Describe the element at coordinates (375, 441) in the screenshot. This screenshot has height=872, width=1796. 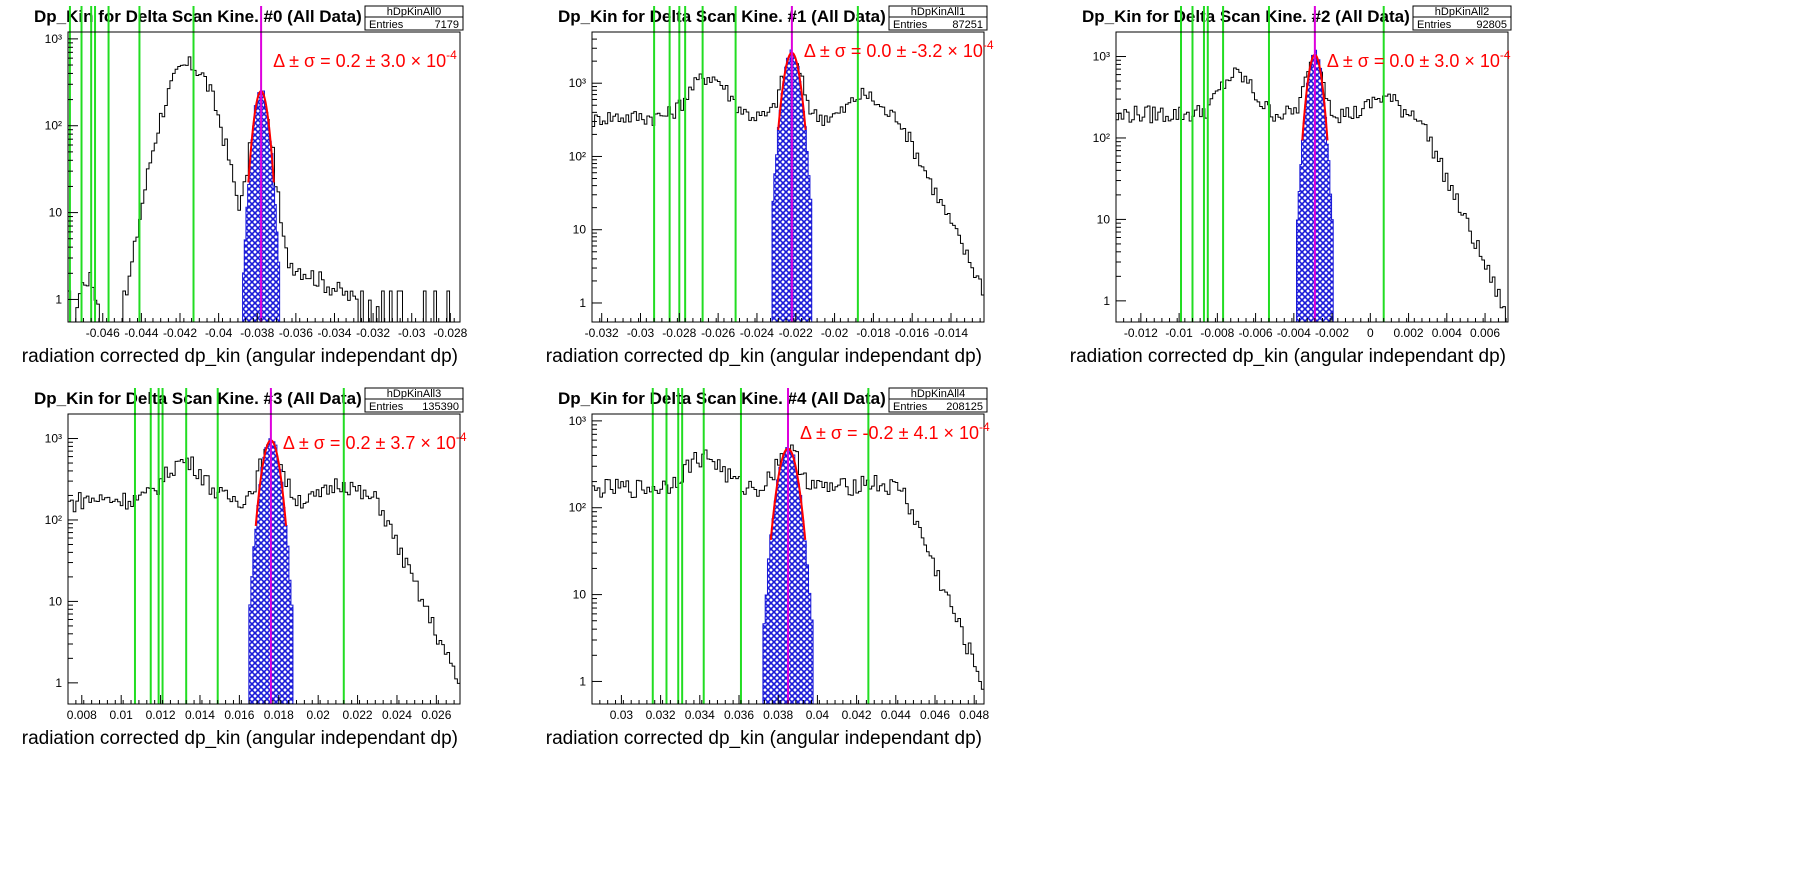
I see `fit-annotation: Δ ± σ = 0.2 ± 3.7 × 10-4` at that location.